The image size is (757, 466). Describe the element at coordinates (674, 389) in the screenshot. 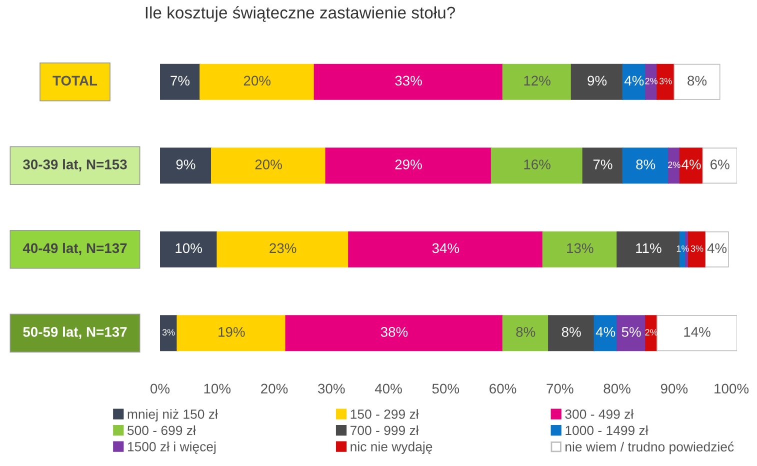

I see `x-tick-label: 90%` at that location.